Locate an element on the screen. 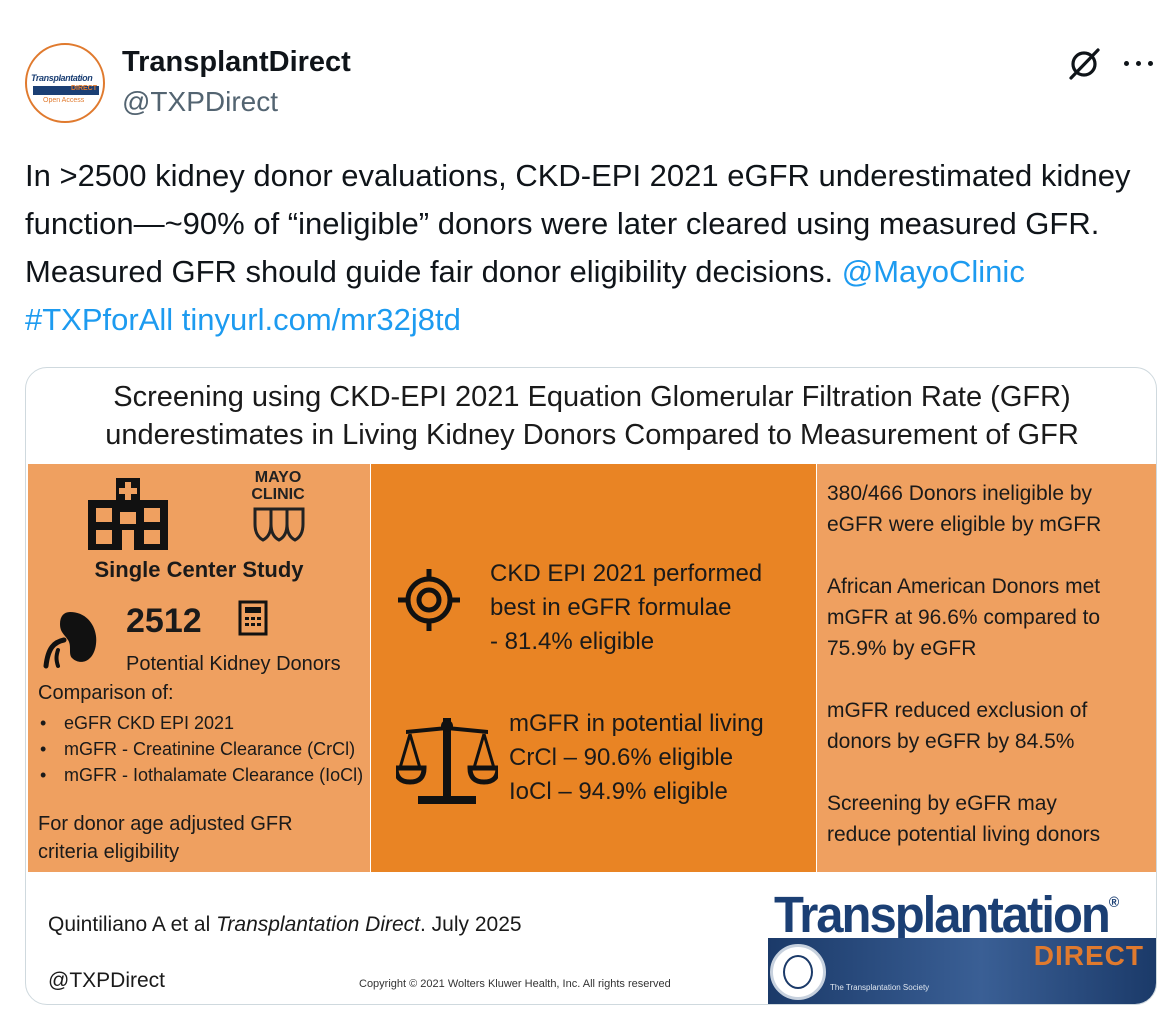 Image resolution: width=1172 pixels, height=1030 pixels. registered-mark: ® is located at coordinates (1114, 902).